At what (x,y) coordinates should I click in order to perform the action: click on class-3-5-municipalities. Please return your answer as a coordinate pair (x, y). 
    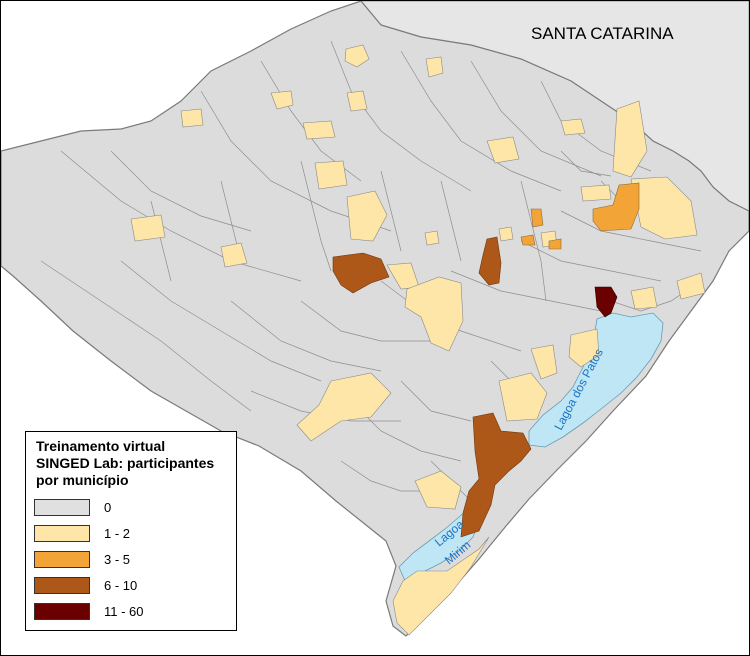
    Looking at the image, I should click on (580, 216).